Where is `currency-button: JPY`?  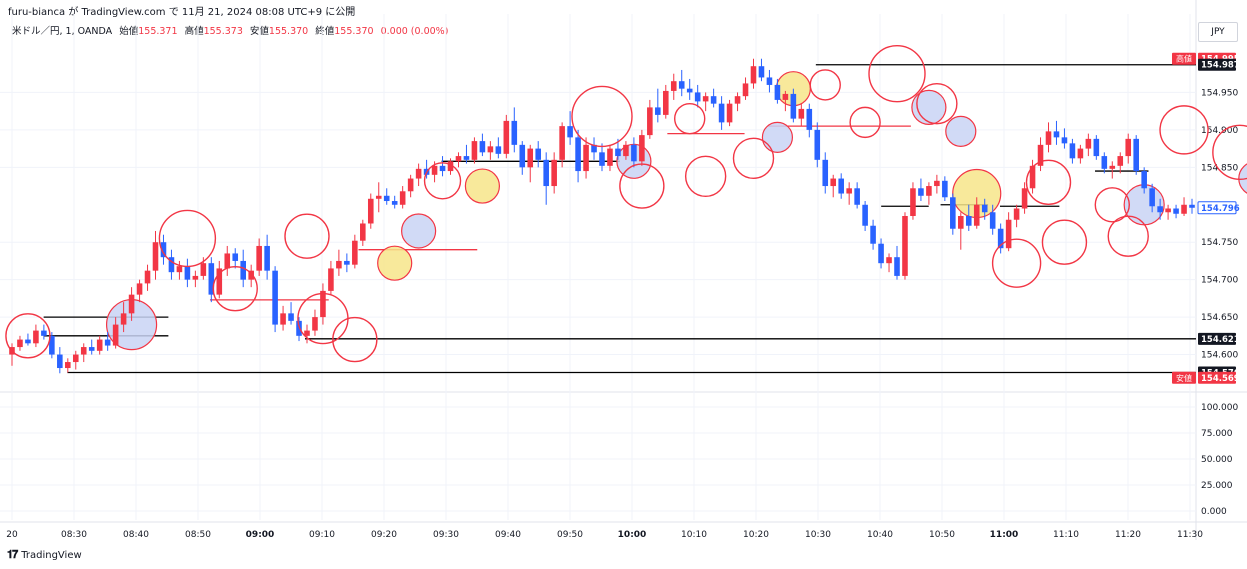
currency-button: JPY is located at coordinates (1218, 32).